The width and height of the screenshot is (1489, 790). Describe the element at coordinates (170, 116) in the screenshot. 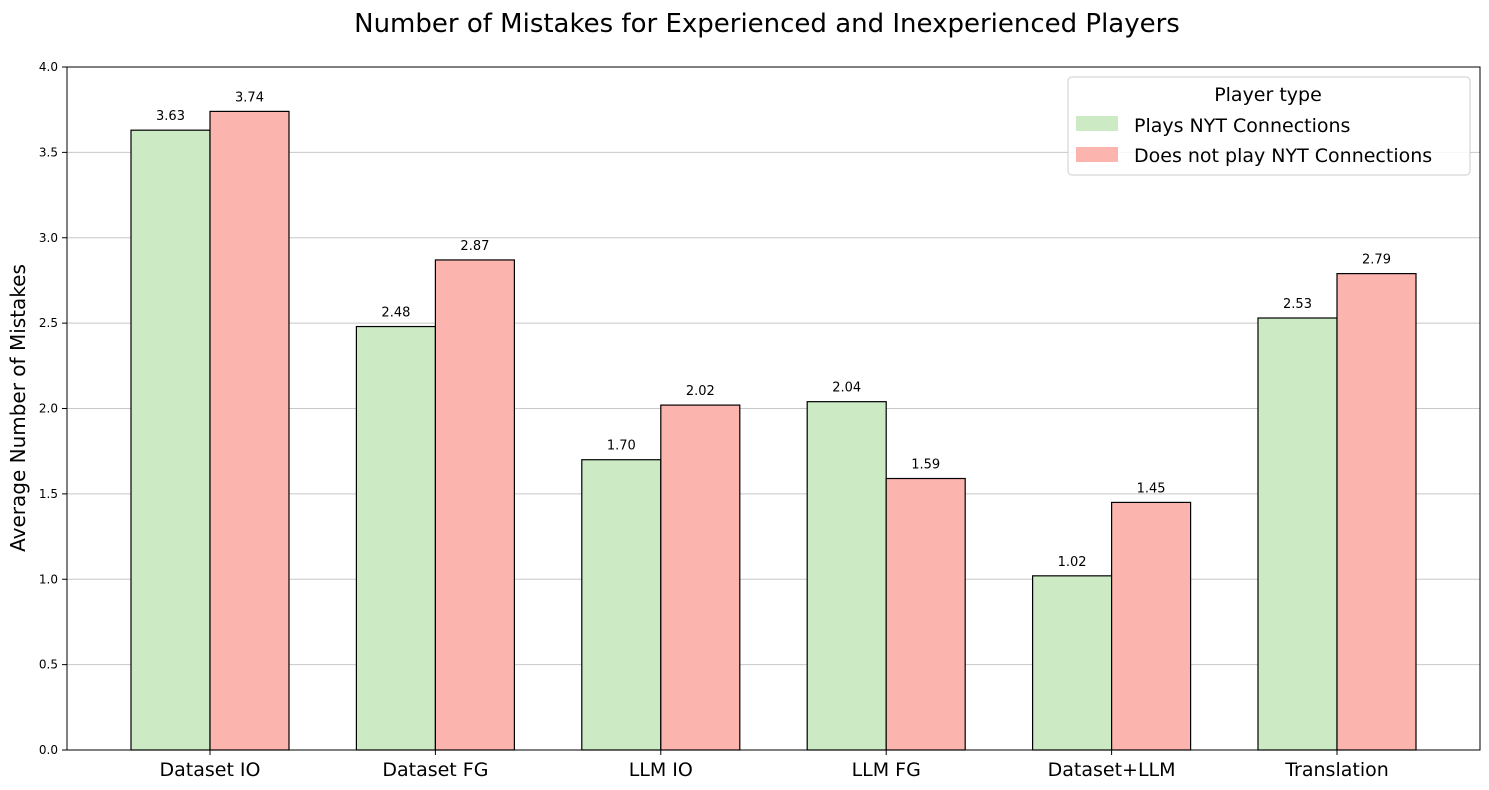

I see `bar-value-label: 3.63` at that location.